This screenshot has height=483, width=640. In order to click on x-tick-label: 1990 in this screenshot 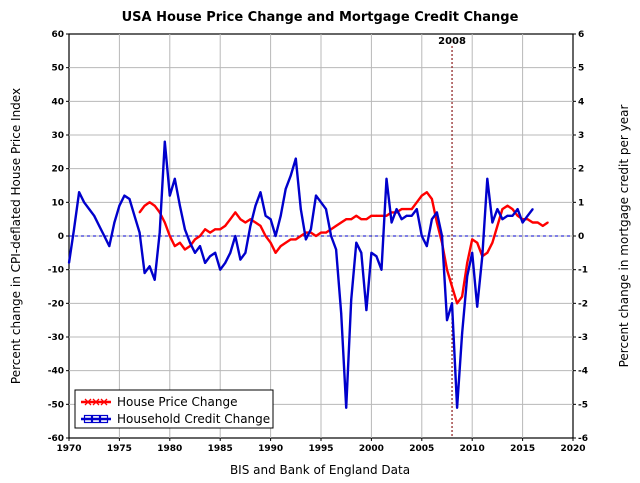, I will do `click(270, 449)`.